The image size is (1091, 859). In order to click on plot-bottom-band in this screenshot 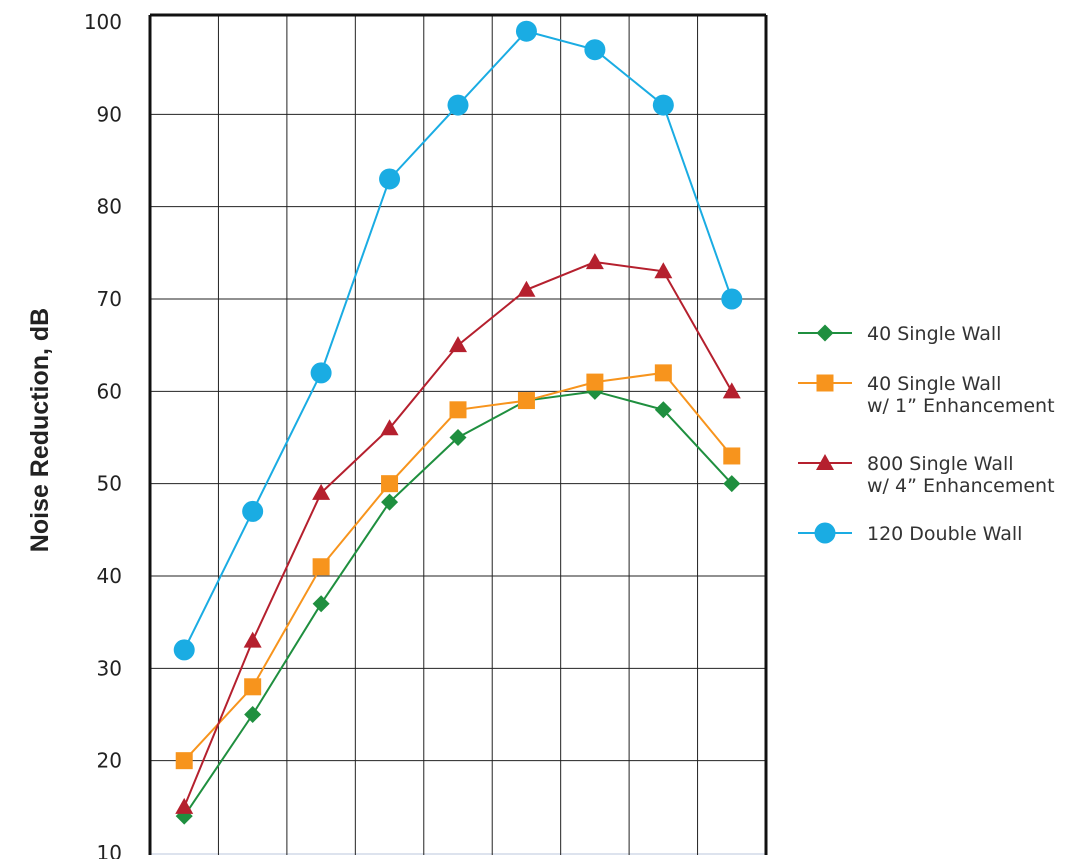, I will do `click(458, 854)`.